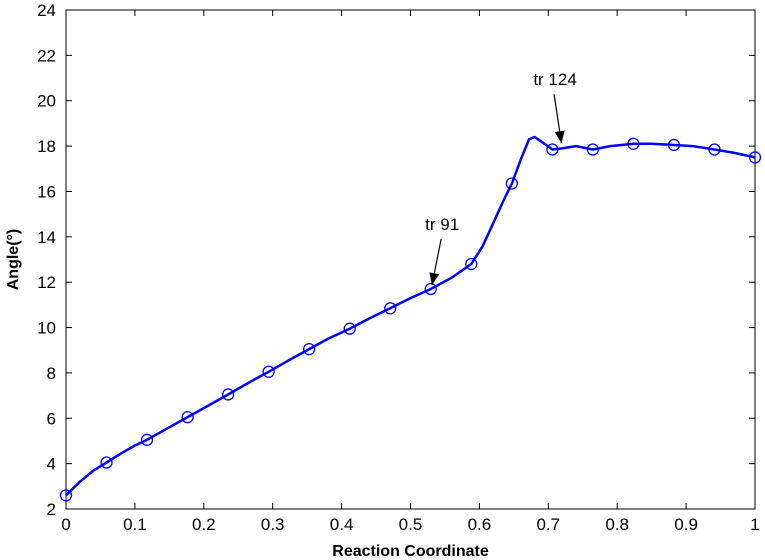  Describe the element at coordinates (46, 328) in the screenshot. I see `y-tick-label: 10` at that location.